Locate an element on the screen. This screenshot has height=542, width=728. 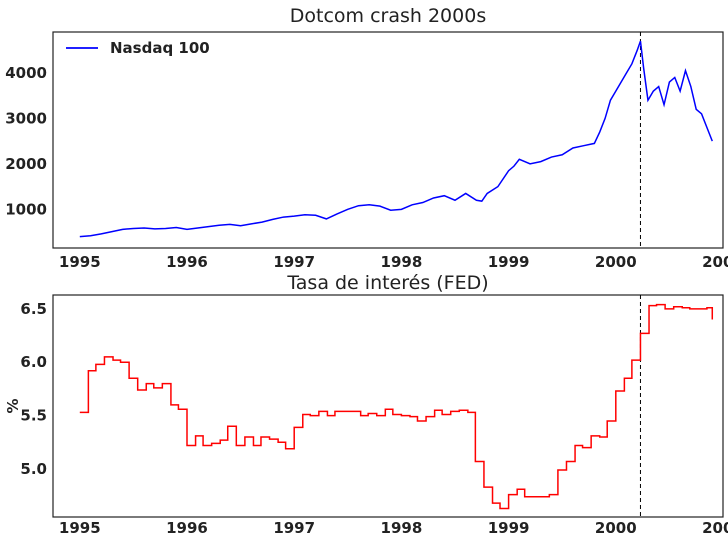
nasdaq-x-tick-label: 2001 is located at coordinates (715, 262).